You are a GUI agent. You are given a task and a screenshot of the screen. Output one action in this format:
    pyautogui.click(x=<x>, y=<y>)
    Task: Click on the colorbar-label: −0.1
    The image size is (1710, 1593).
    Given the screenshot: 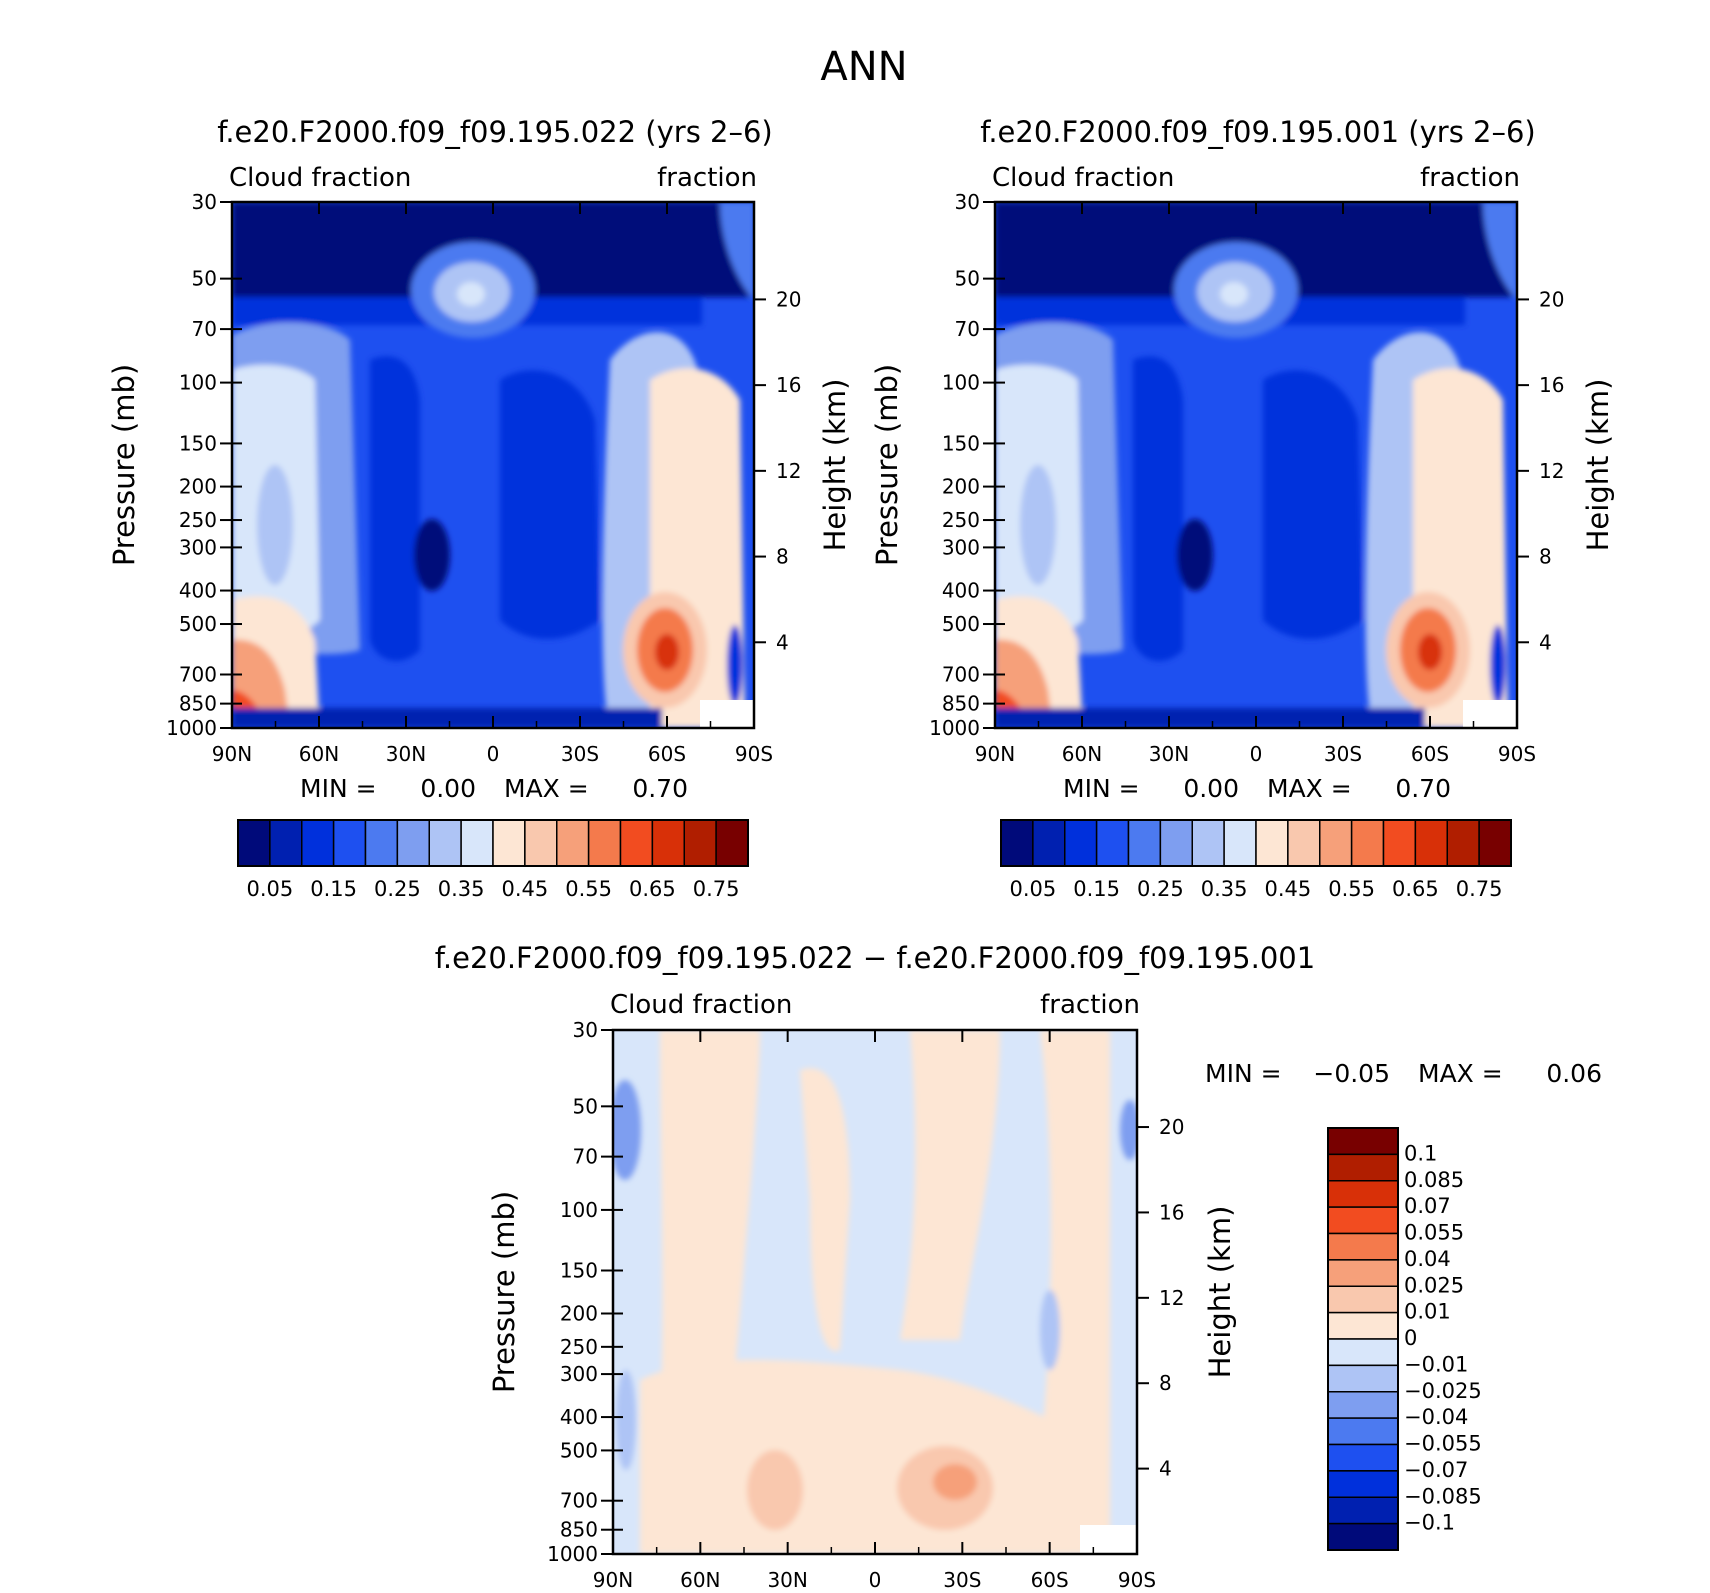 What is the action you would take?
    pyautogui.click(x=1429, y=1523)
    